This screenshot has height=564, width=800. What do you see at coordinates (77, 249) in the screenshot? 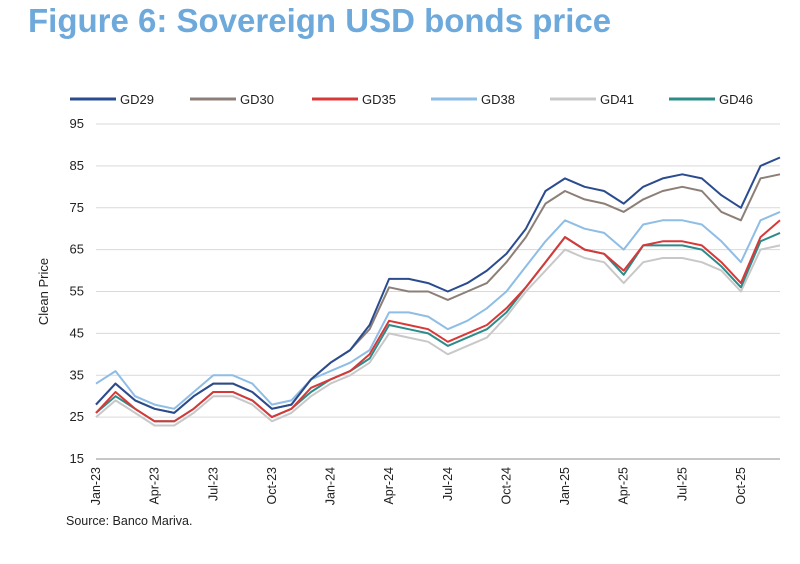
I see `y-tick-label: 65` at bounding box center [77, 249].